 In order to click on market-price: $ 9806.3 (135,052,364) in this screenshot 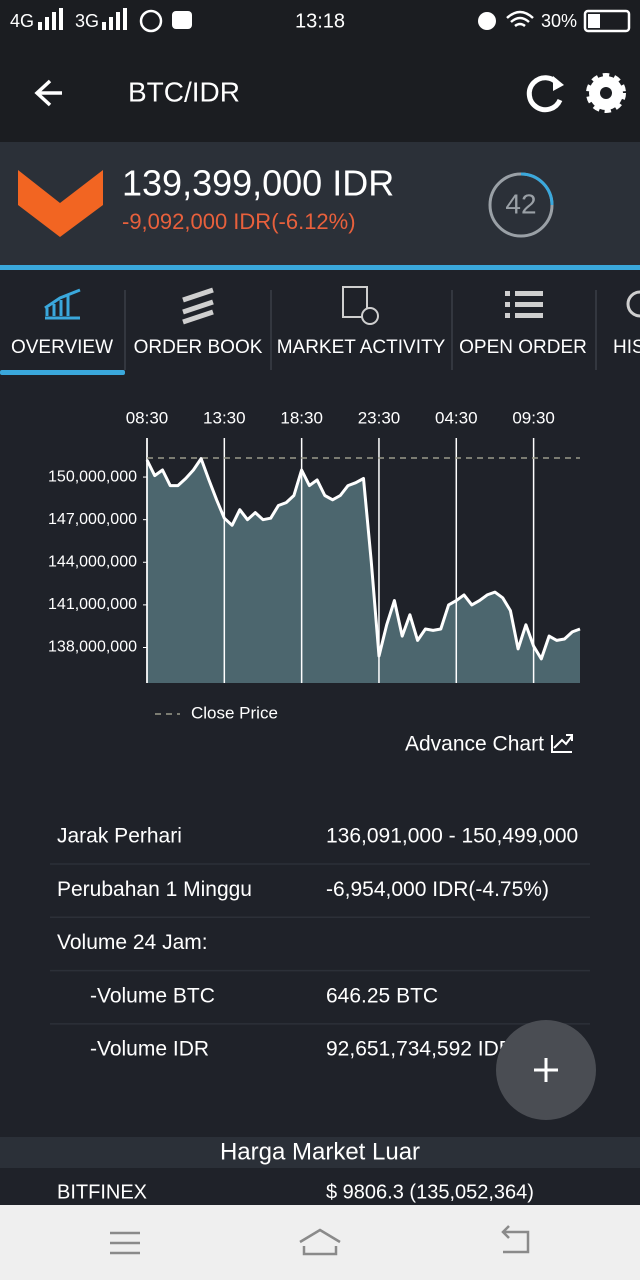, I will do `click(430, 1192)`.